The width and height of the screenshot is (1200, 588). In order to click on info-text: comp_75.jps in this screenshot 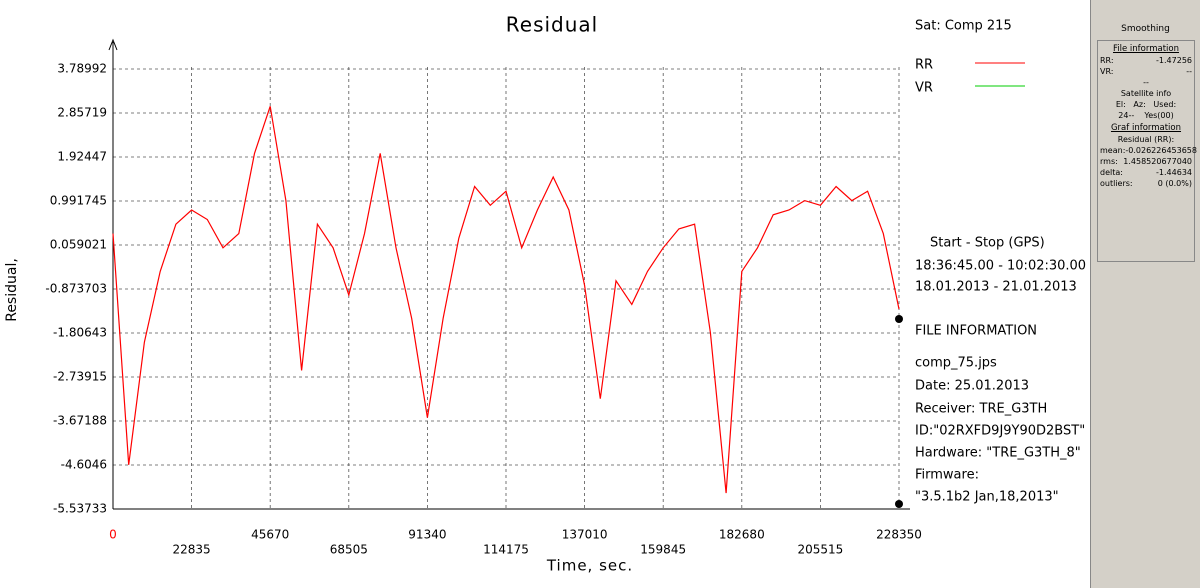, I will do `click(956, 363)`.